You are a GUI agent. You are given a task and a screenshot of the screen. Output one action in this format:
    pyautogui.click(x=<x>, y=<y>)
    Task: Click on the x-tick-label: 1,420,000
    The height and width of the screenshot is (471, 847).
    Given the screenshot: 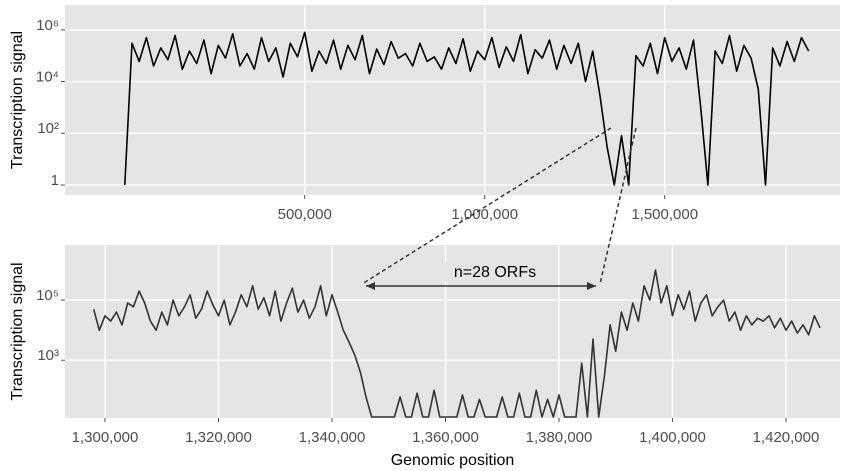 What is the action you would take?
    pyautogui.click(x=786, y=437)
    